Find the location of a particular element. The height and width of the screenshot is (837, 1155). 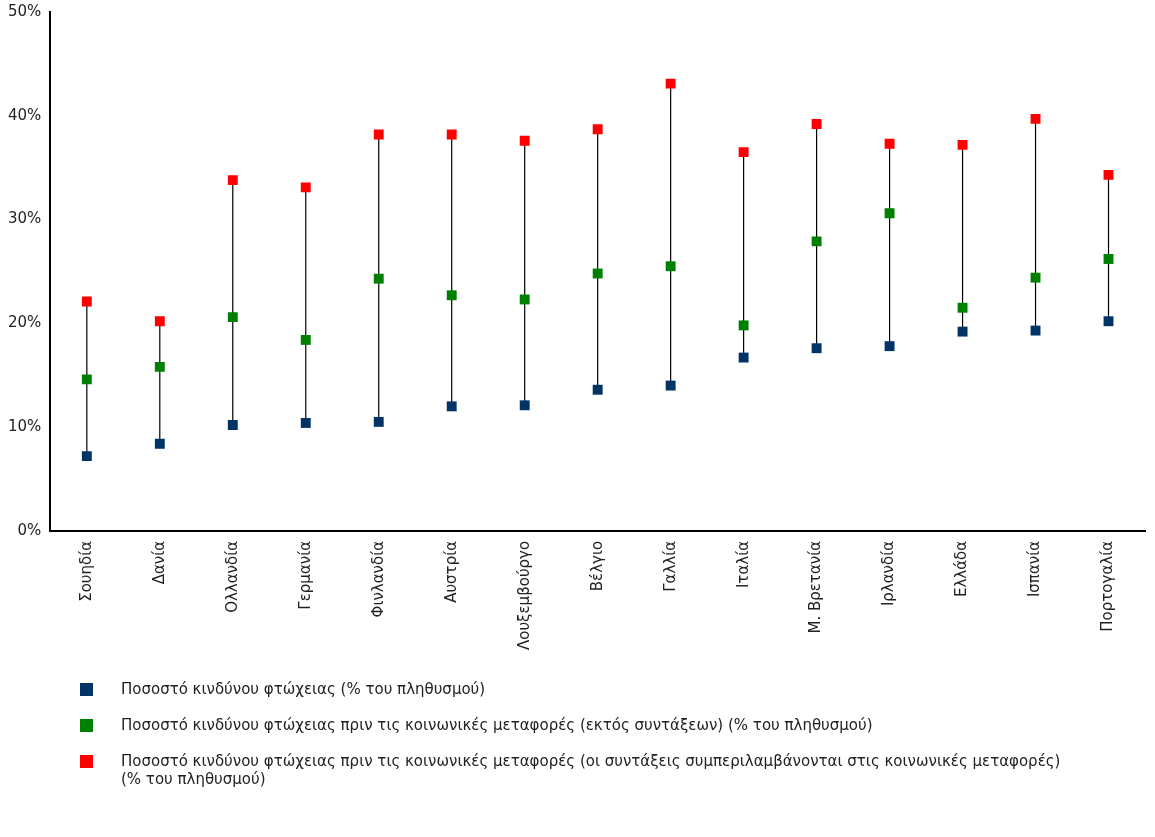

y-tick-label: 50% is located at coordinates (25, 10).